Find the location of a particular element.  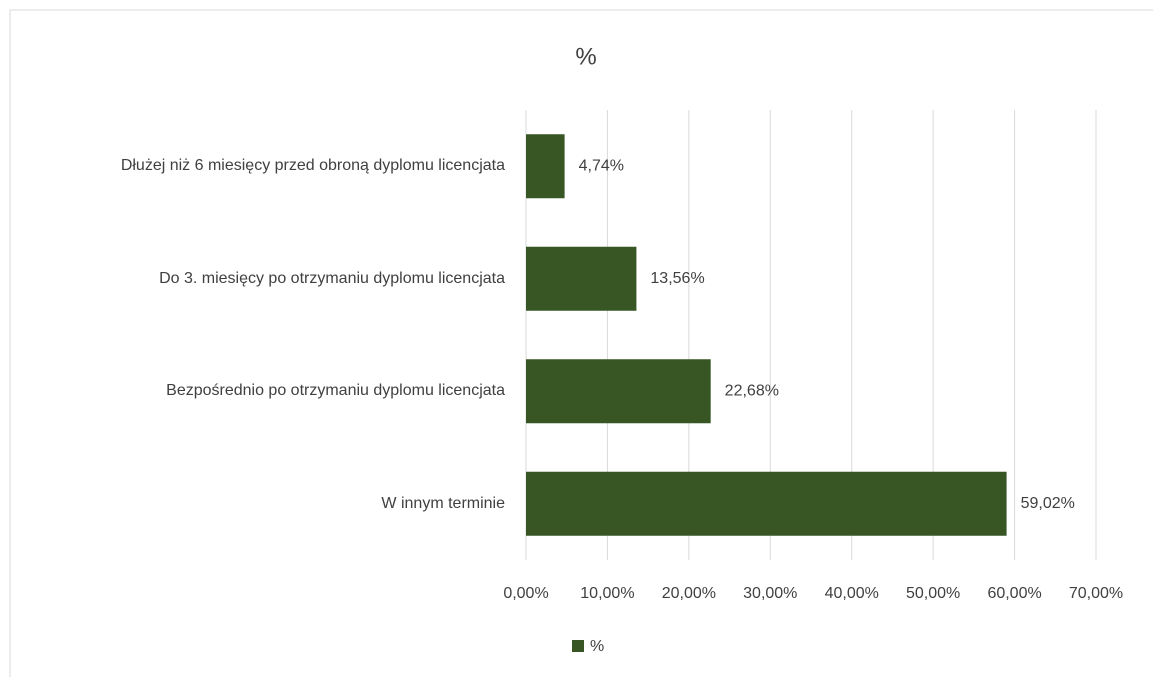

x-tick-label: 50,00% is located at coordinates (933, 593).